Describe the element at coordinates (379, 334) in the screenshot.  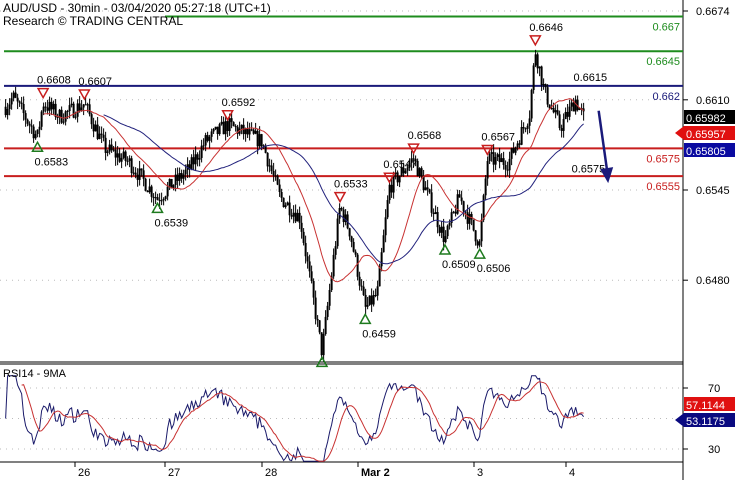
I see `price-annotation: 0.6459` at that location.